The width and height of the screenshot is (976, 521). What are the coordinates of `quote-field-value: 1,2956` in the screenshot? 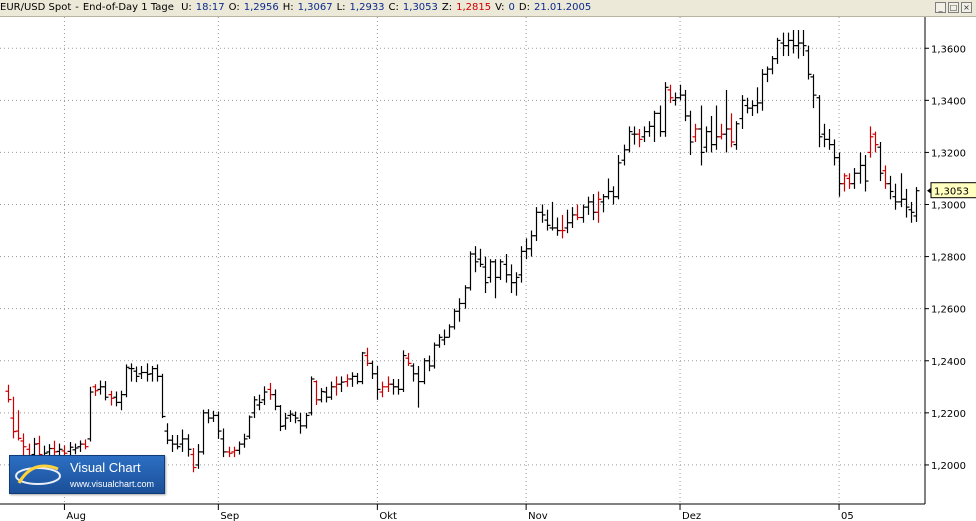 It's located at (261, 7).